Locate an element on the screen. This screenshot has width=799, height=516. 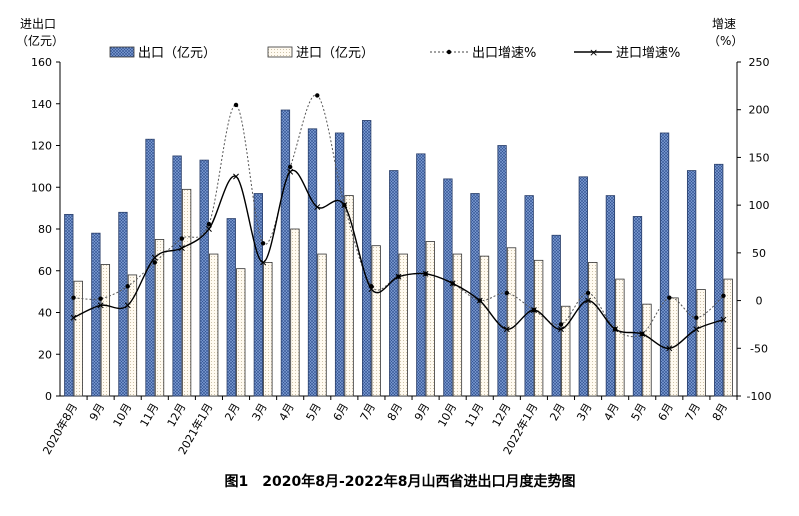
right-y-tick-label: 200 is located at coordinates (759, 110).